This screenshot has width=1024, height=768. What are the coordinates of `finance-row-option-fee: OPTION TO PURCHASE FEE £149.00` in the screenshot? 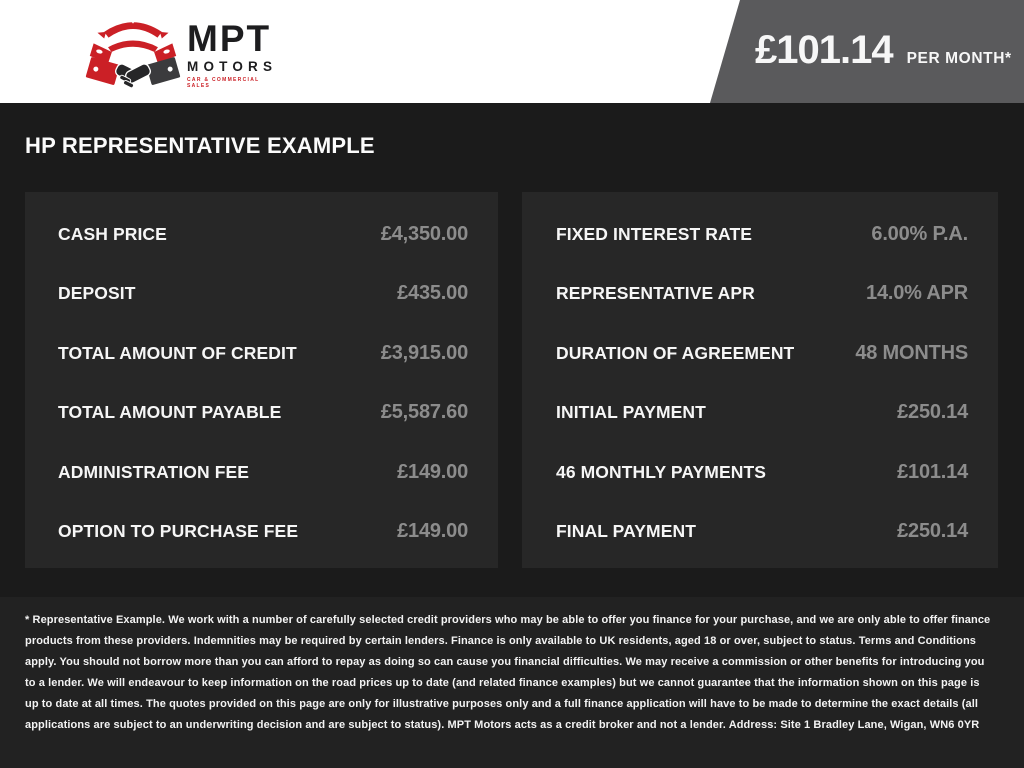 It's located at (263, 531).